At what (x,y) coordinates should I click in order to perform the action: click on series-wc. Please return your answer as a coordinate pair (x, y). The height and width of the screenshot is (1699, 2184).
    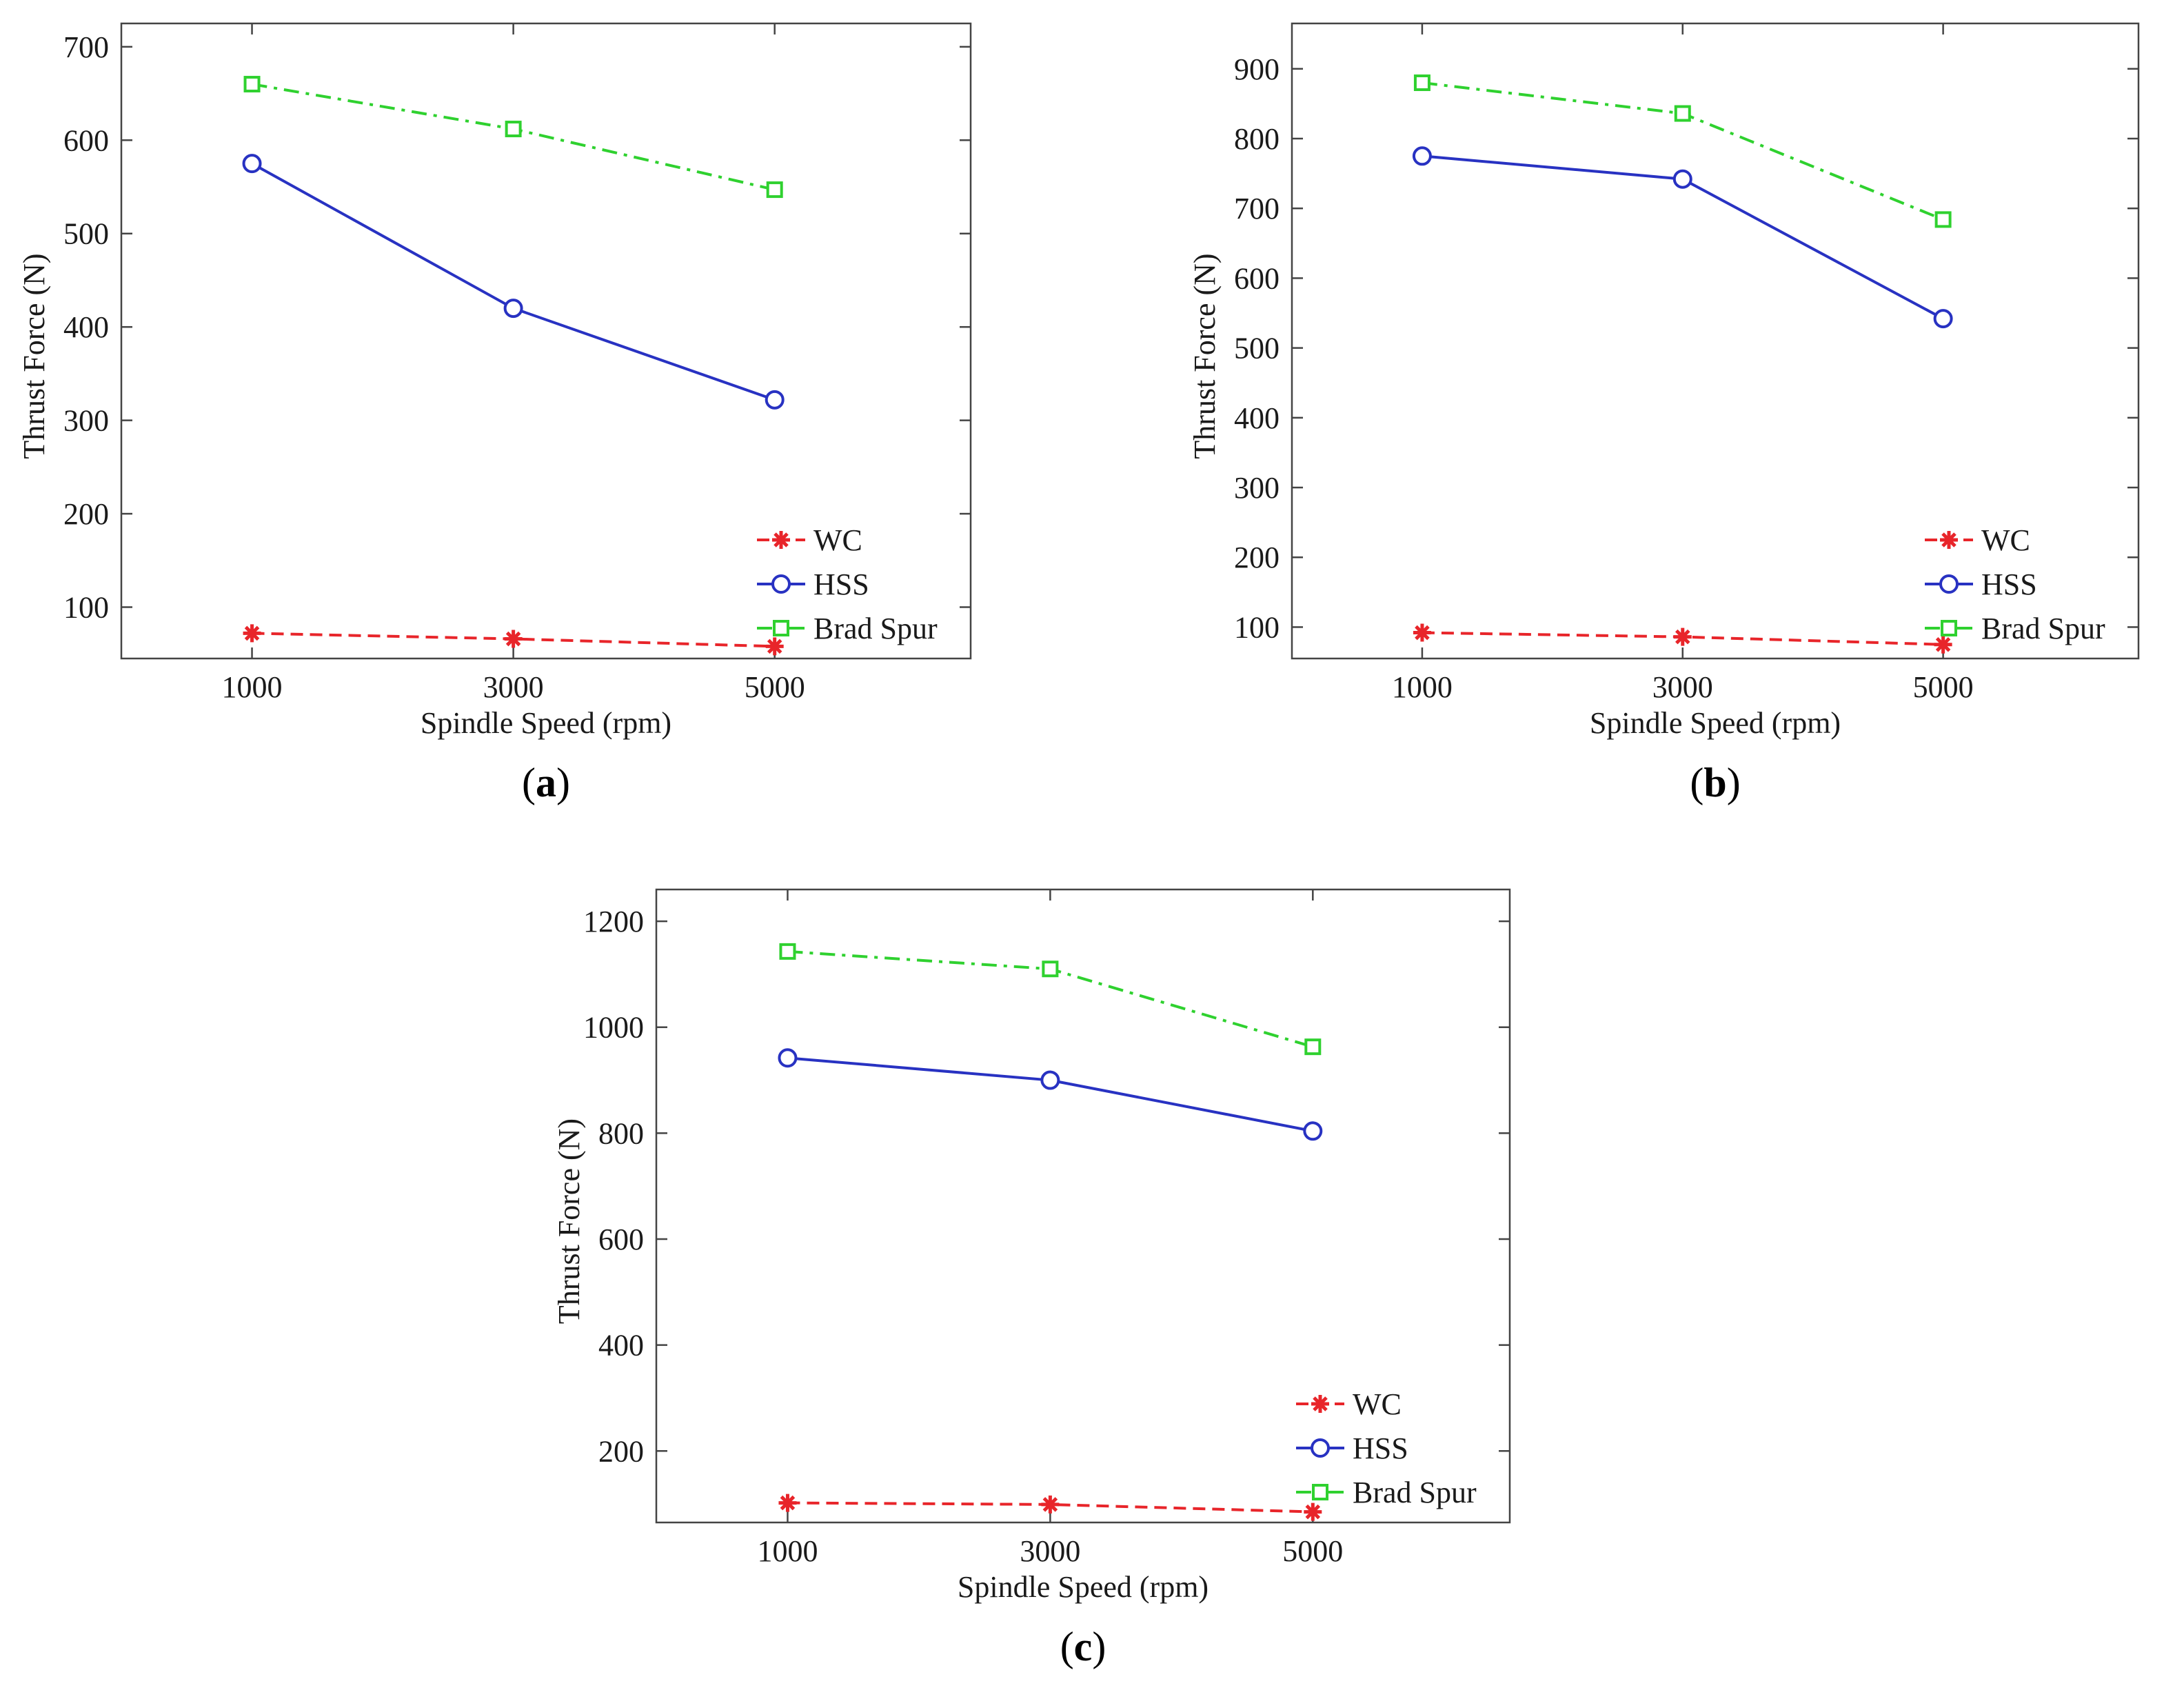
    Looking at the image, I should click on (514, 640).